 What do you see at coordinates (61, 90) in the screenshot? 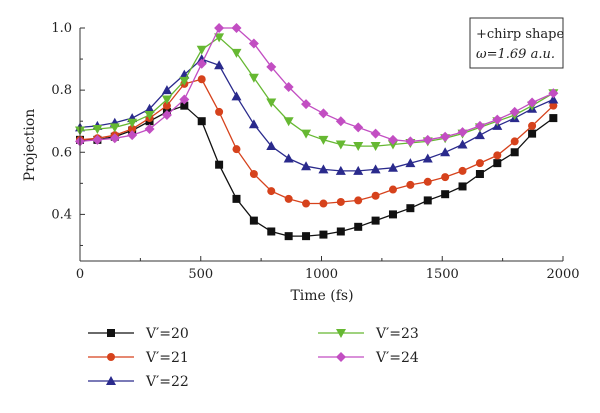
I see `y-tick-label: 0.8` at bounding box center [61, 90].